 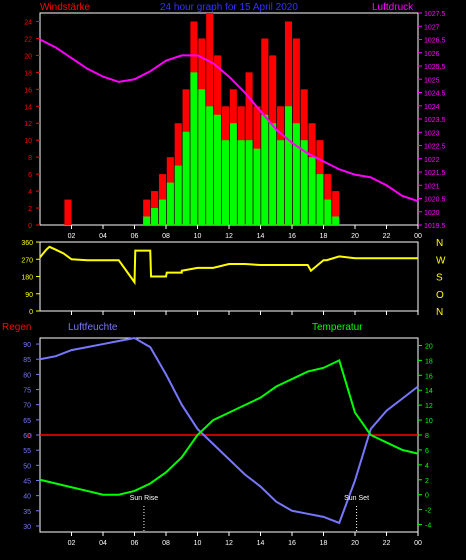 I want to click on x-tick-label: 20, so click(x=355, y=543).